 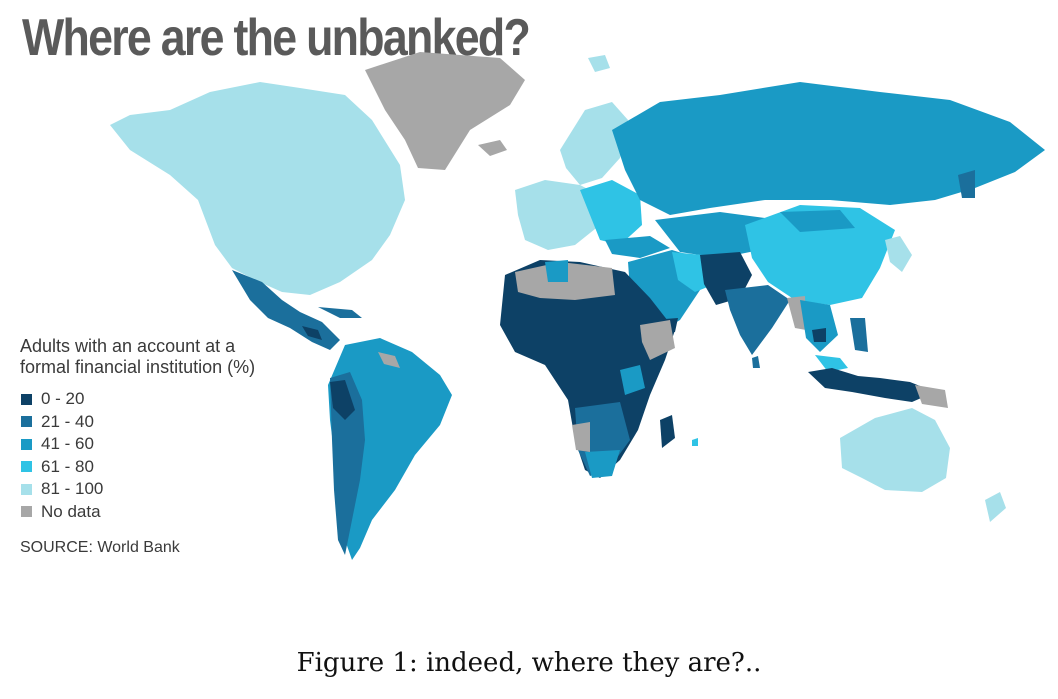 What do you see at coordinates (966, 184) in the screenshot?
I see `region-kamchatka` at bounding box center [966, 184].